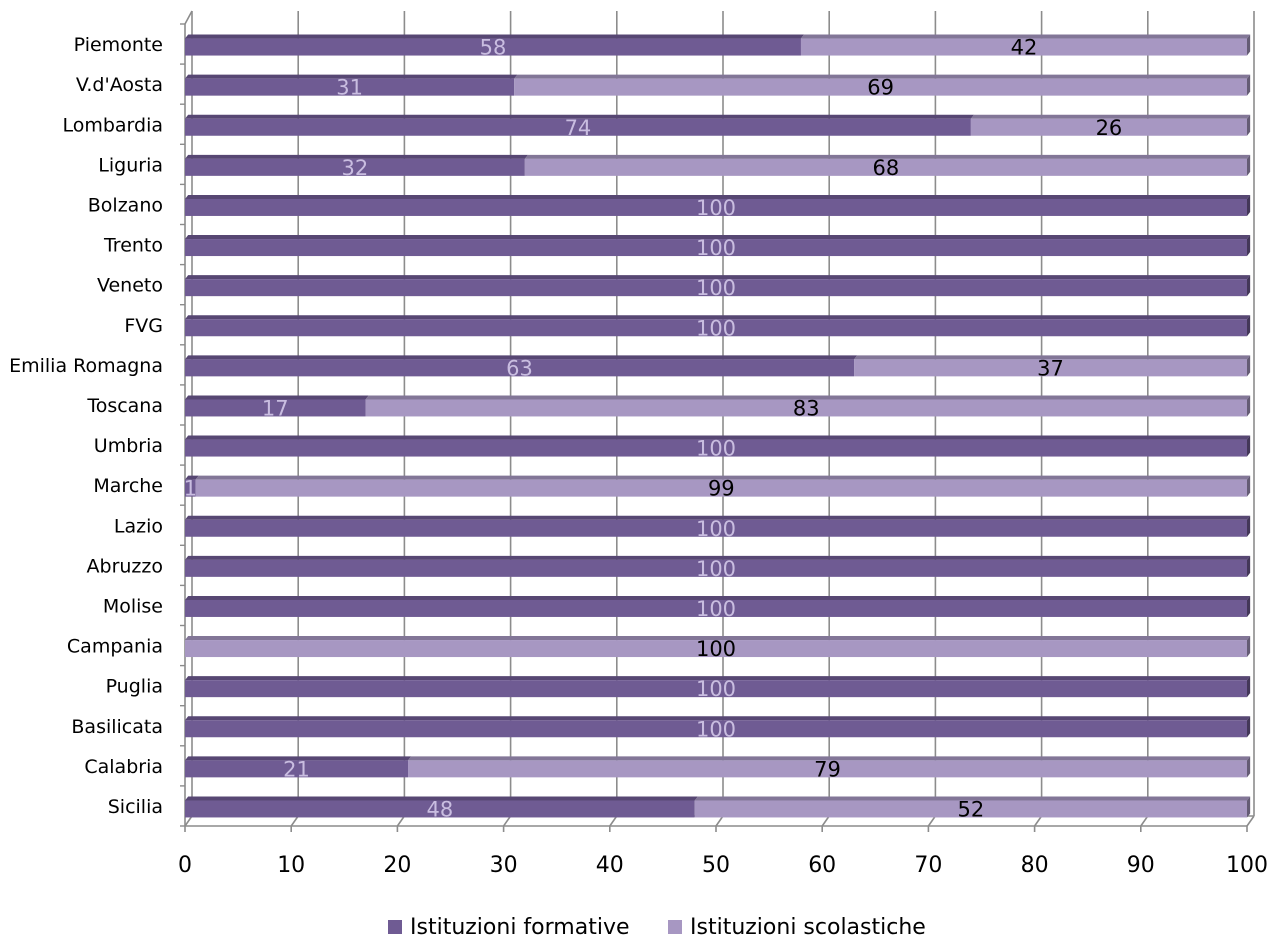 Image resolution: width=1274 pixels, height=949 pixels. What do you see at coordinates (1247, 865) in the screenshot?
I see `x-tick-label-100: 100` at bounding box center [1247, 865].